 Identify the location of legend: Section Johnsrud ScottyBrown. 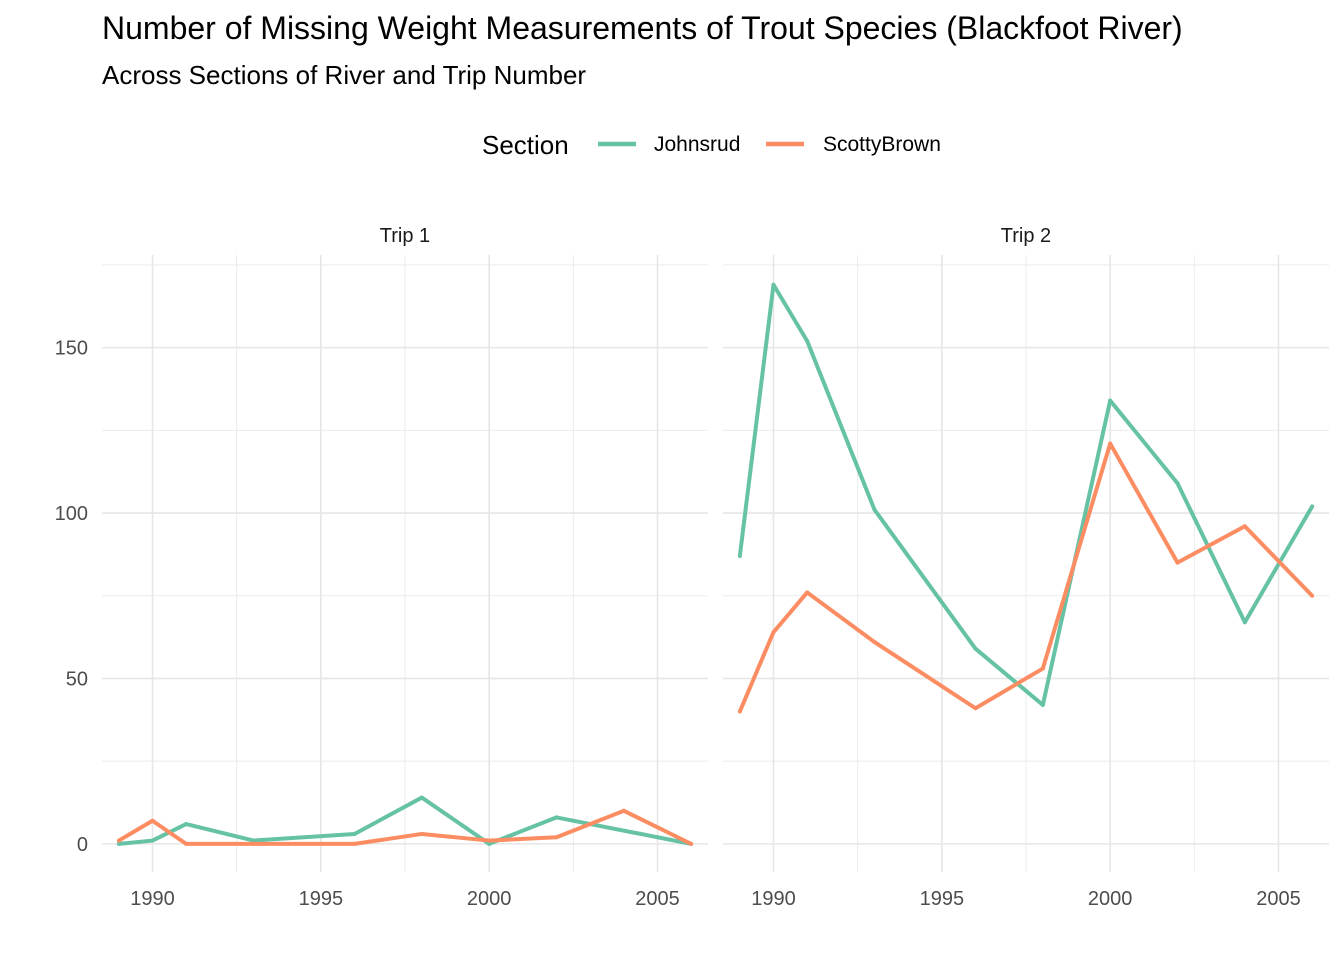
(711, 145).